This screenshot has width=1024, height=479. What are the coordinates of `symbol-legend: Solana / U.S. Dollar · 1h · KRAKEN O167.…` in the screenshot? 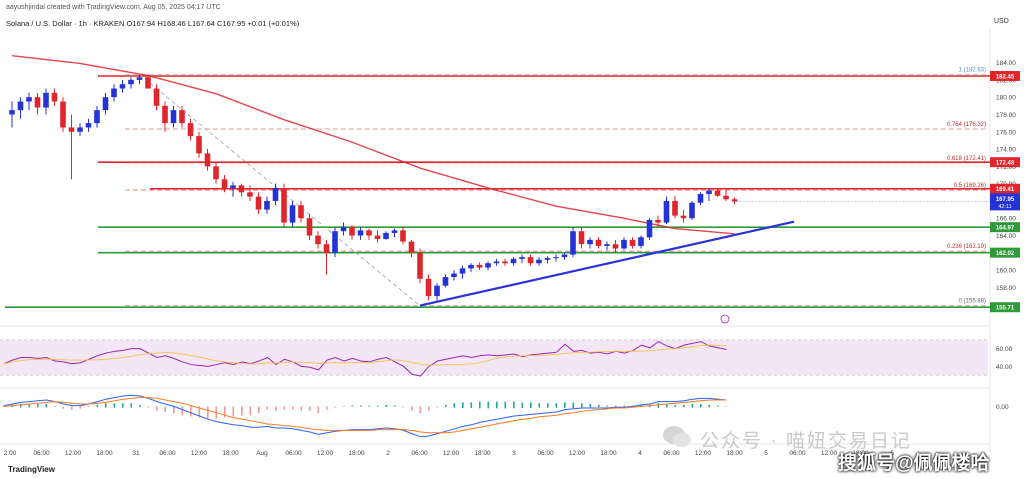 It's located at (152, 23).